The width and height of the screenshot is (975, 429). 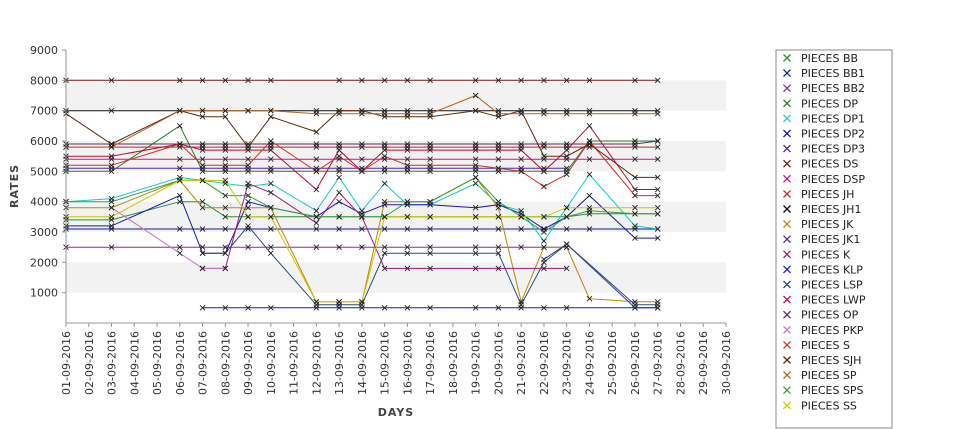 I want to click on legend-label: PIECES SJH, so click(x=831, y=360).